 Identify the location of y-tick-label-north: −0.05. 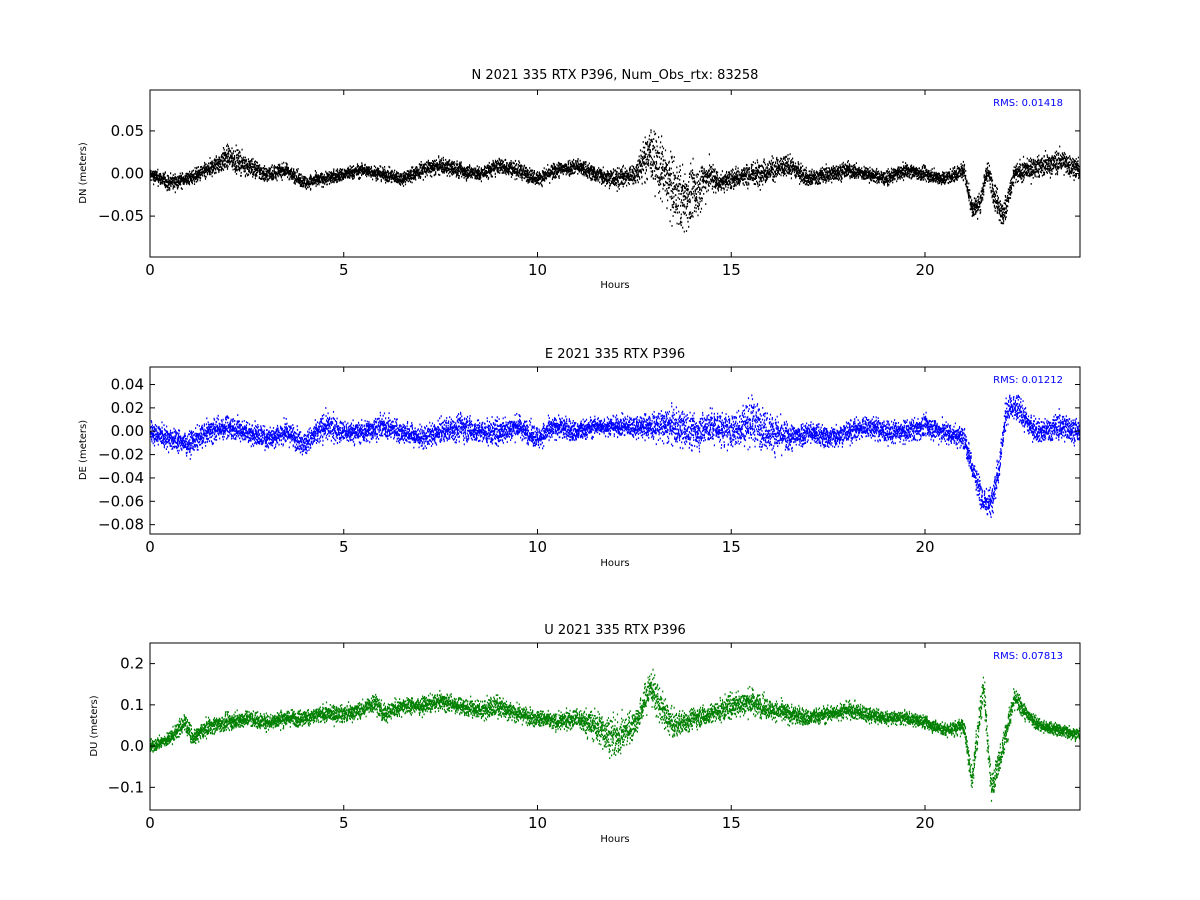
(121, 216).